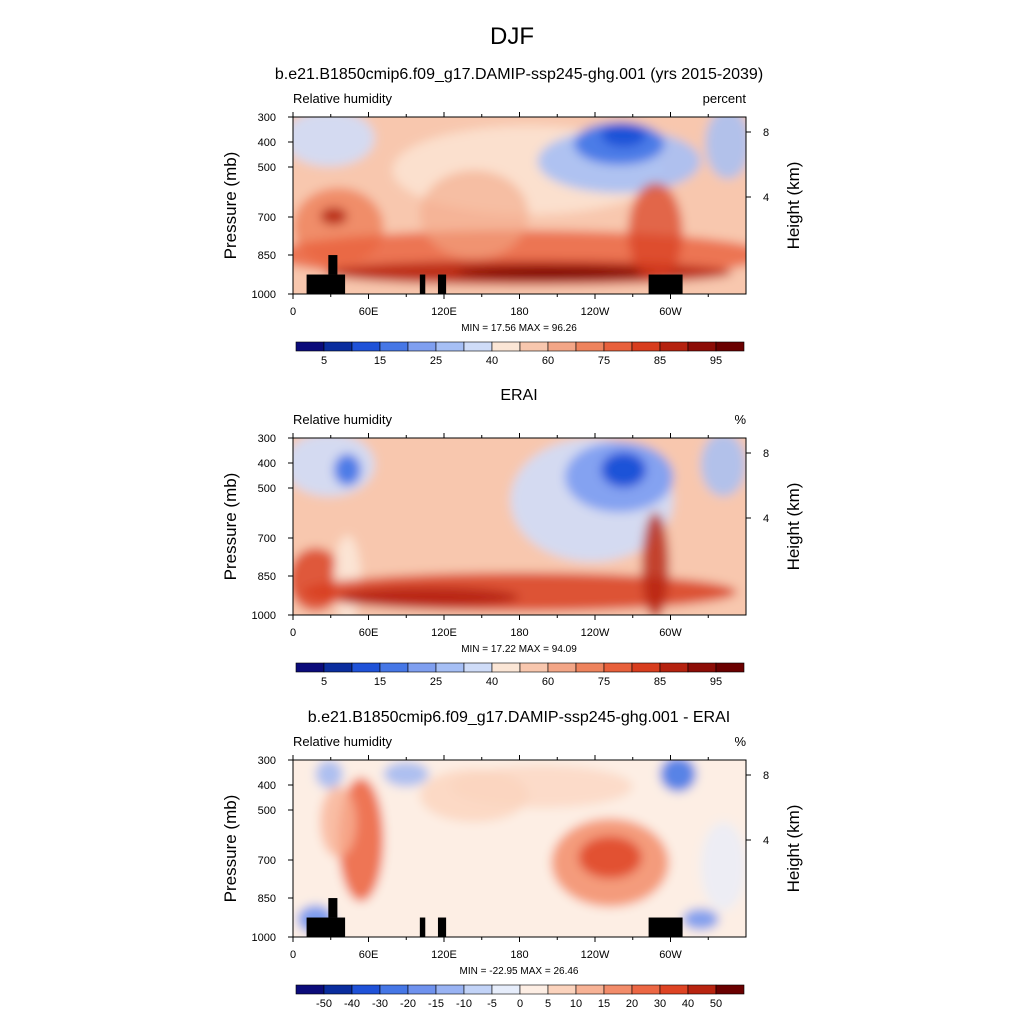 The height and width of the screenshot is (1024, 1024). Describe the element at coordinates (352, 1004) in the screenshot. I see `colorbar-label: -40` at that location.